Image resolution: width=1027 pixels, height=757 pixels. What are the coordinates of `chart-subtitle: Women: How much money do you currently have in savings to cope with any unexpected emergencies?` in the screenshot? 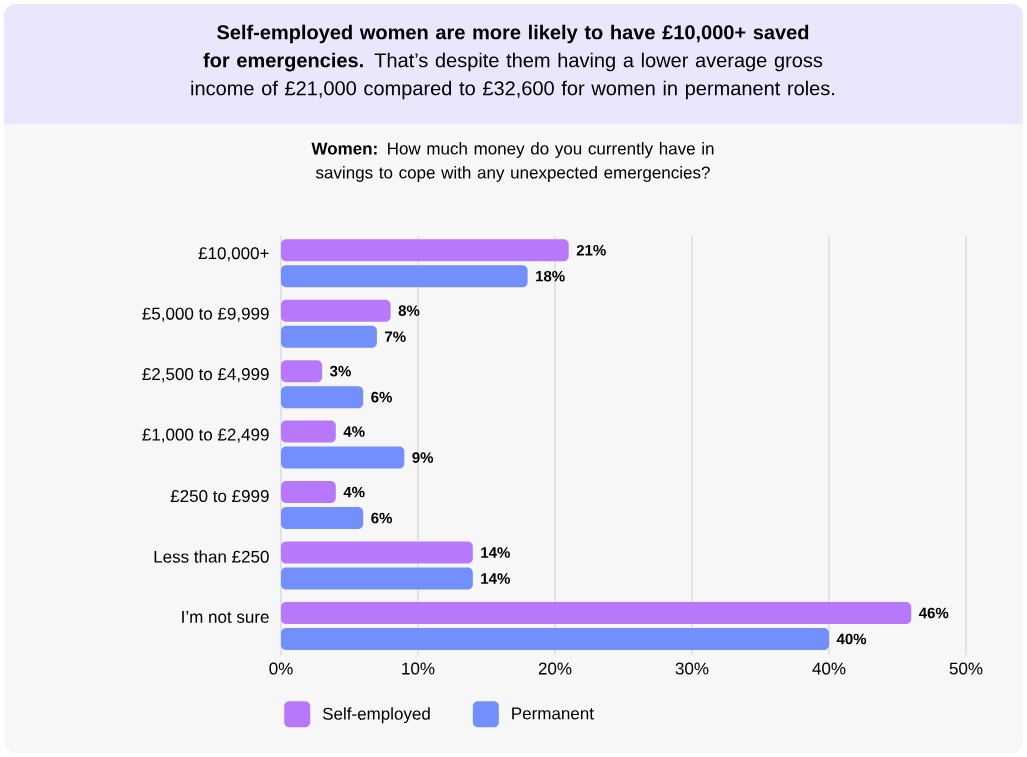 It's located at (512, 162).